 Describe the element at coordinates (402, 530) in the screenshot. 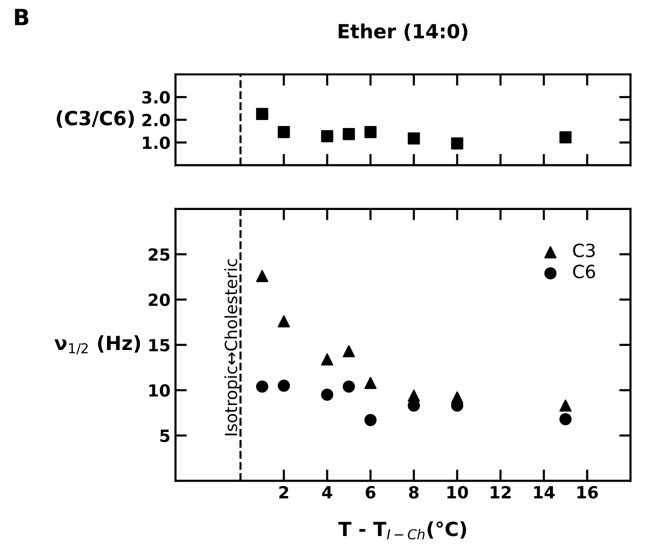

I see `x-axis-title: T - T$_{I−Ch}$(°C)` at that location.